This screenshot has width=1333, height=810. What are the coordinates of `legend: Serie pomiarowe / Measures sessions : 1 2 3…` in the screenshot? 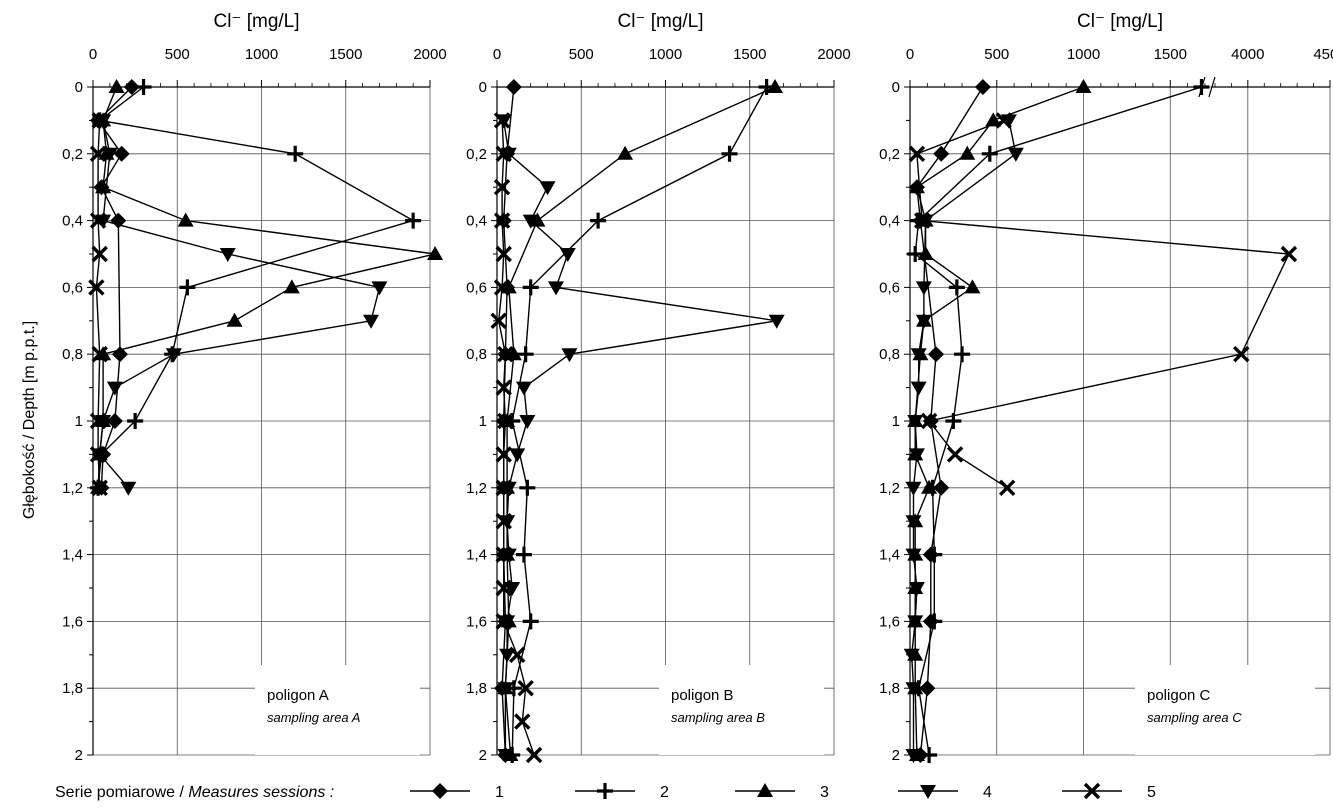 It's located at (605, 791).